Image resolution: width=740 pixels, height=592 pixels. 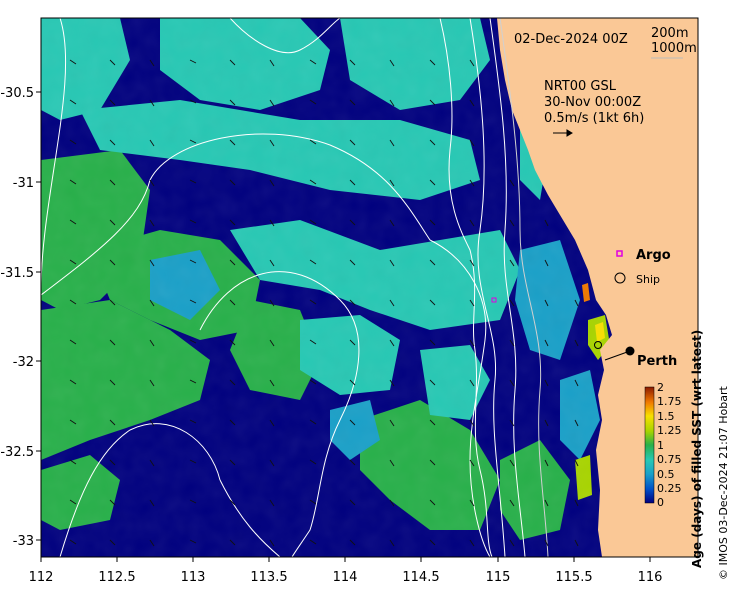 I want to click on colorbar-tick-0: 0, so click(x=660, y=502).